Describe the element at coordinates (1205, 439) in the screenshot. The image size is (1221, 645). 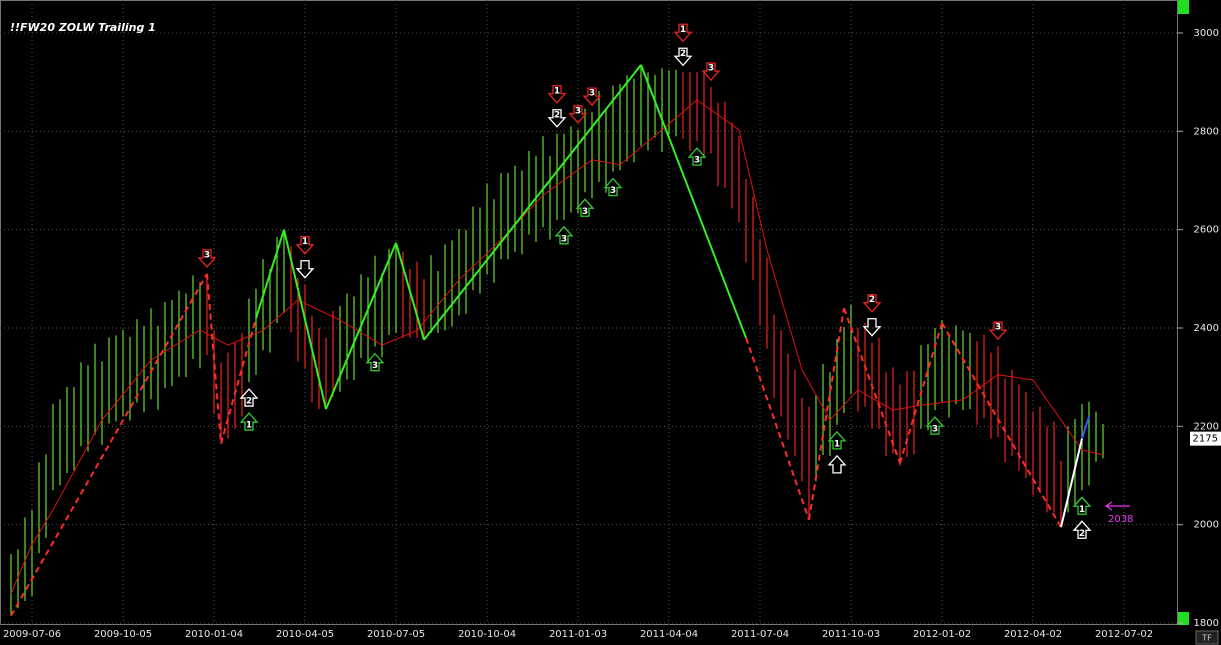
I see `price-label: 2175` at that location.